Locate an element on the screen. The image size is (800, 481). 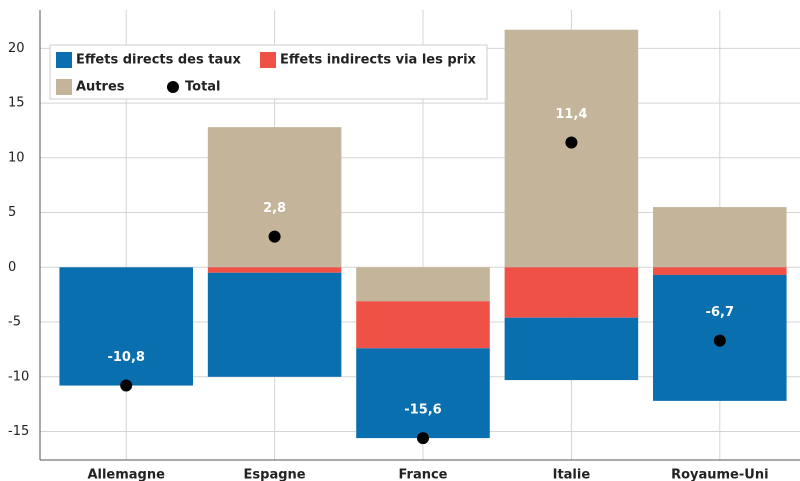
legend-label: Total is located at coordinates (203, 87).